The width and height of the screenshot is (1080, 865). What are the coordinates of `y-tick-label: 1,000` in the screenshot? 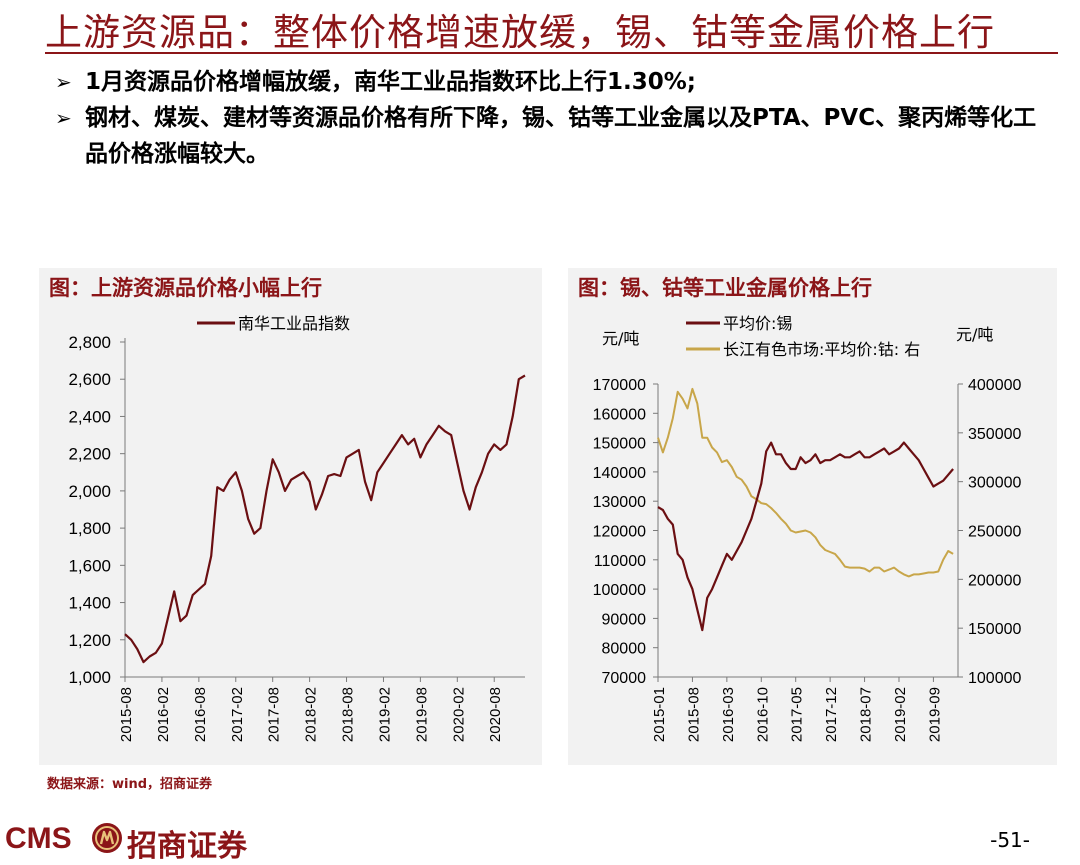 It's located at (89, 677).